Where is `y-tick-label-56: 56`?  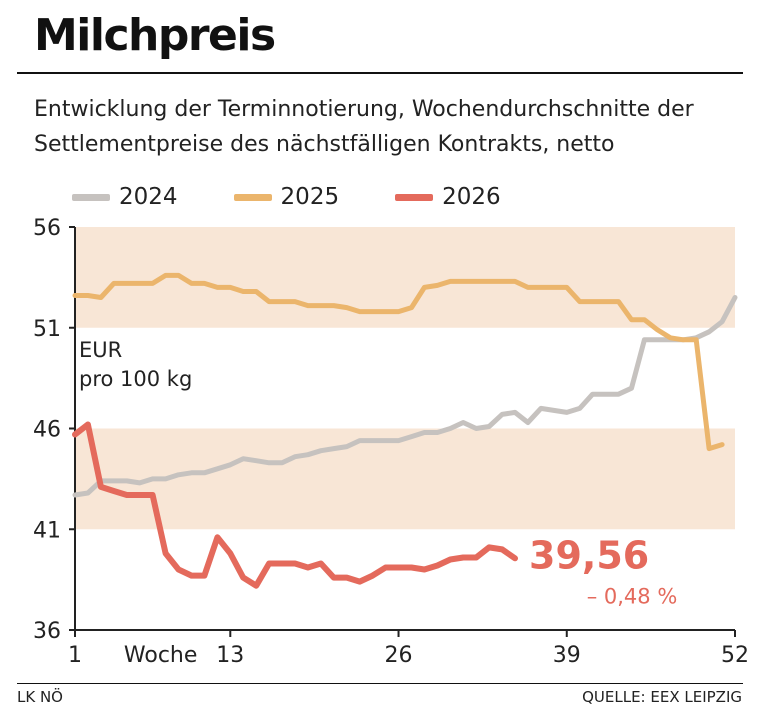
y-tick-label-56: 56 is located at coordinates (47, 228).